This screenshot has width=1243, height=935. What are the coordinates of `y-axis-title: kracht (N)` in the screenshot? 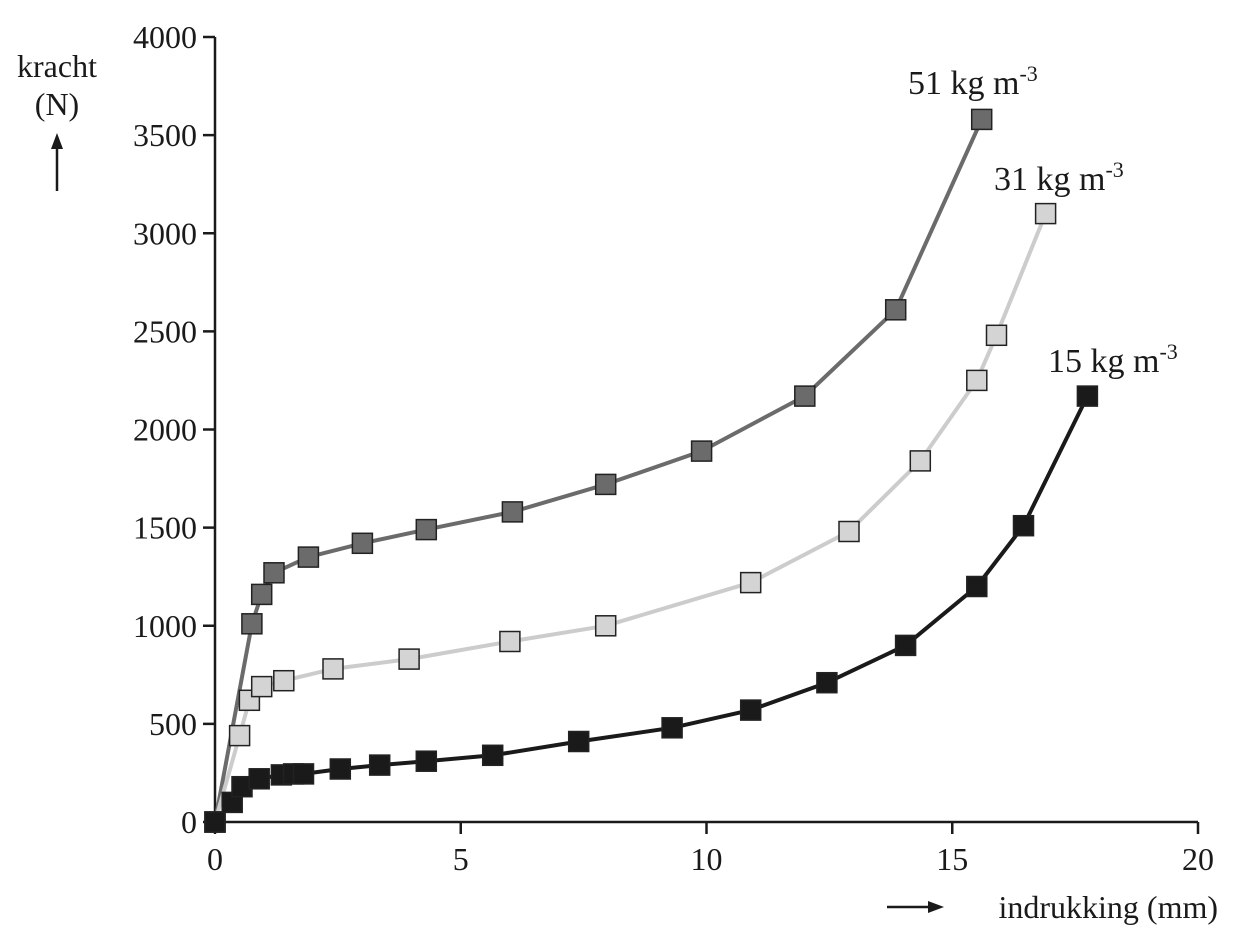 It's located at (57, 119).